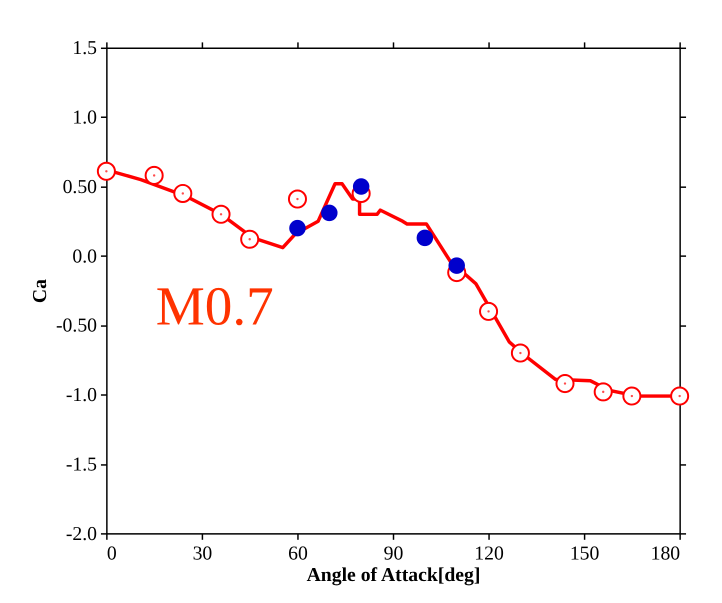 The height and width of the screenshot is (603, 722). What do you see at coordinates (82, 464) in the screenshot?
I see `y-tick-label: -1.5` at bounding box center [82, 464].